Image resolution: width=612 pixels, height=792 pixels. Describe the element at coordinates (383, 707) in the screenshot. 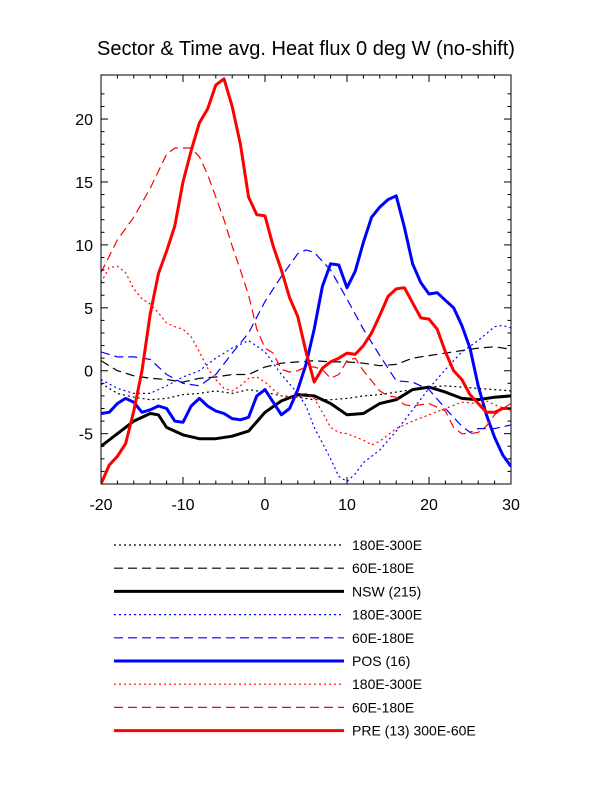

I see `legend-label-8: 60E-180E` at that location.